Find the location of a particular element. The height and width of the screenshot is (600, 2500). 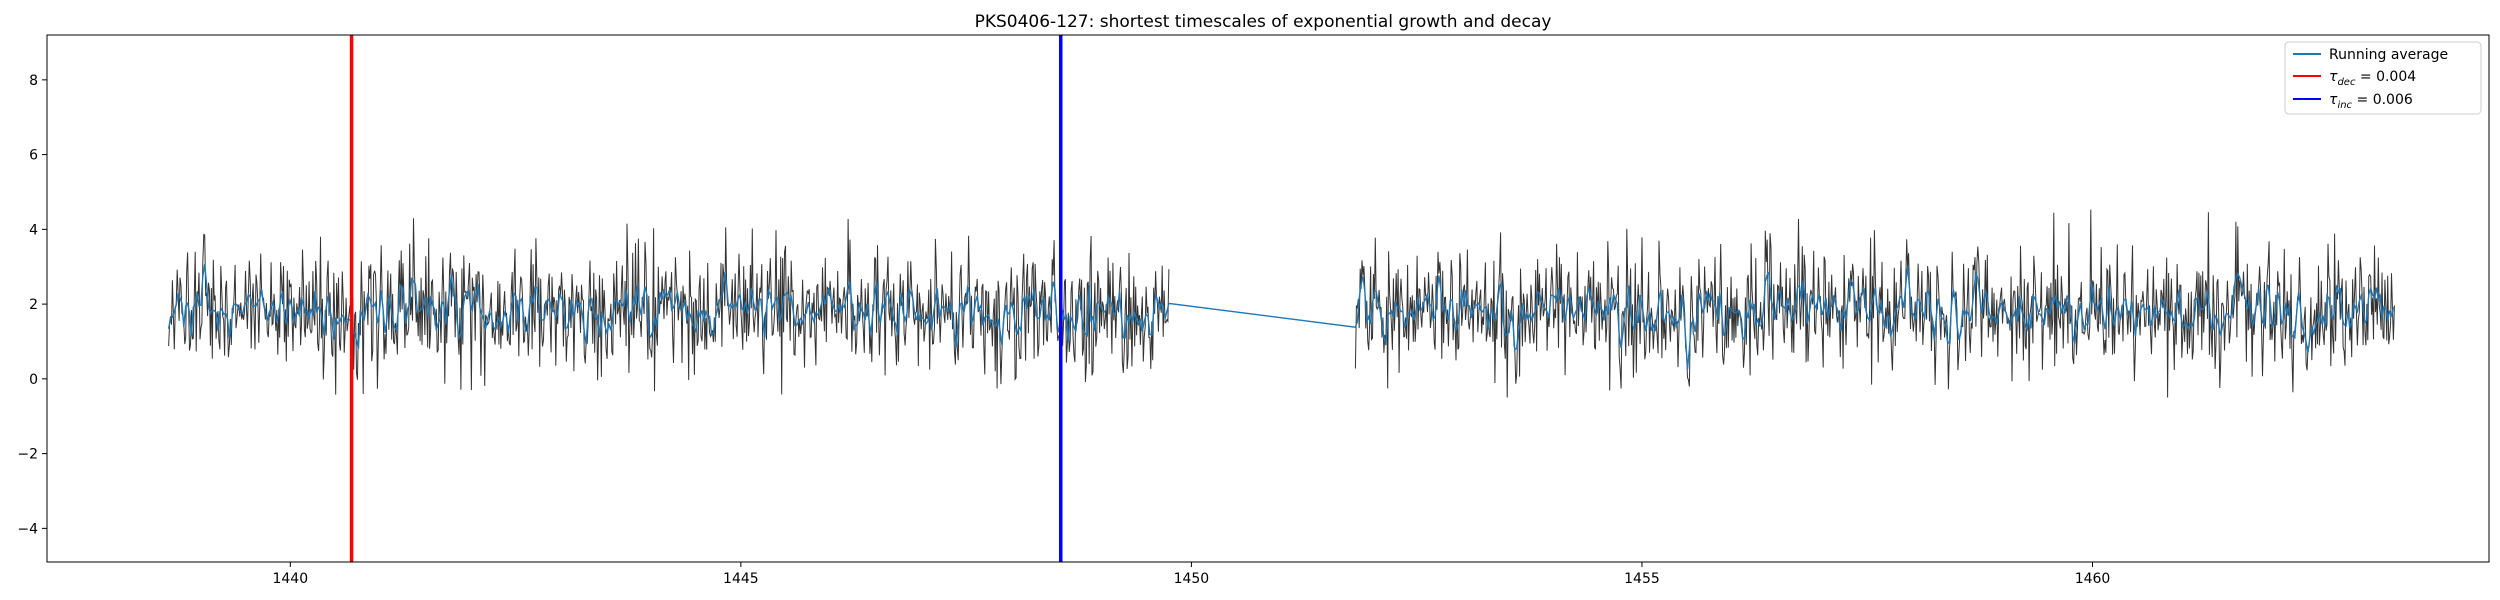

legend-label-tau-dec: τdec = 0.004 is located at coordinates (2372, 78).